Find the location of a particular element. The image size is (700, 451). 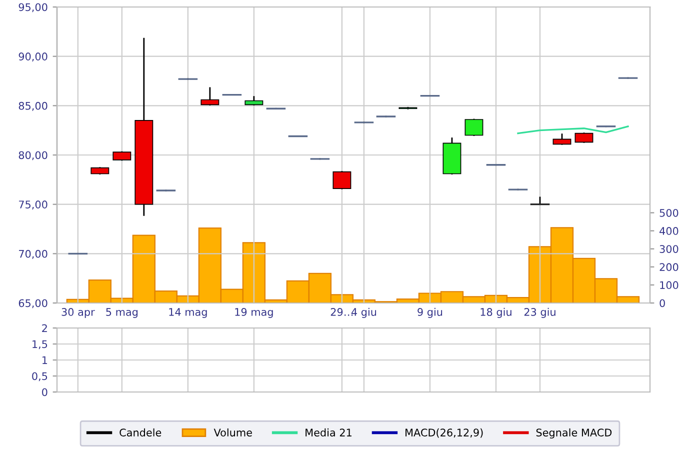

y-tick-label: 95,00 is located at coordinates (33, 7).